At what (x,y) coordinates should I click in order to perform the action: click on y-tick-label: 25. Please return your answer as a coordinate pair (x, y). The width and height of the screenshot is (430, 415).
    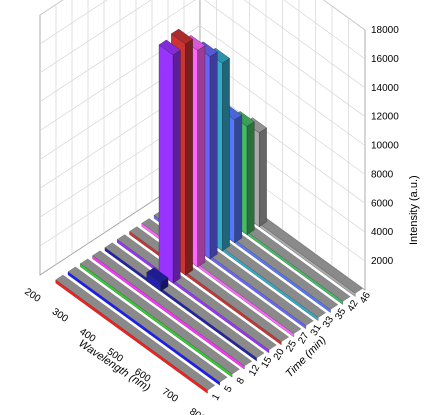
    Looking at the image, I should click on (291, 346).